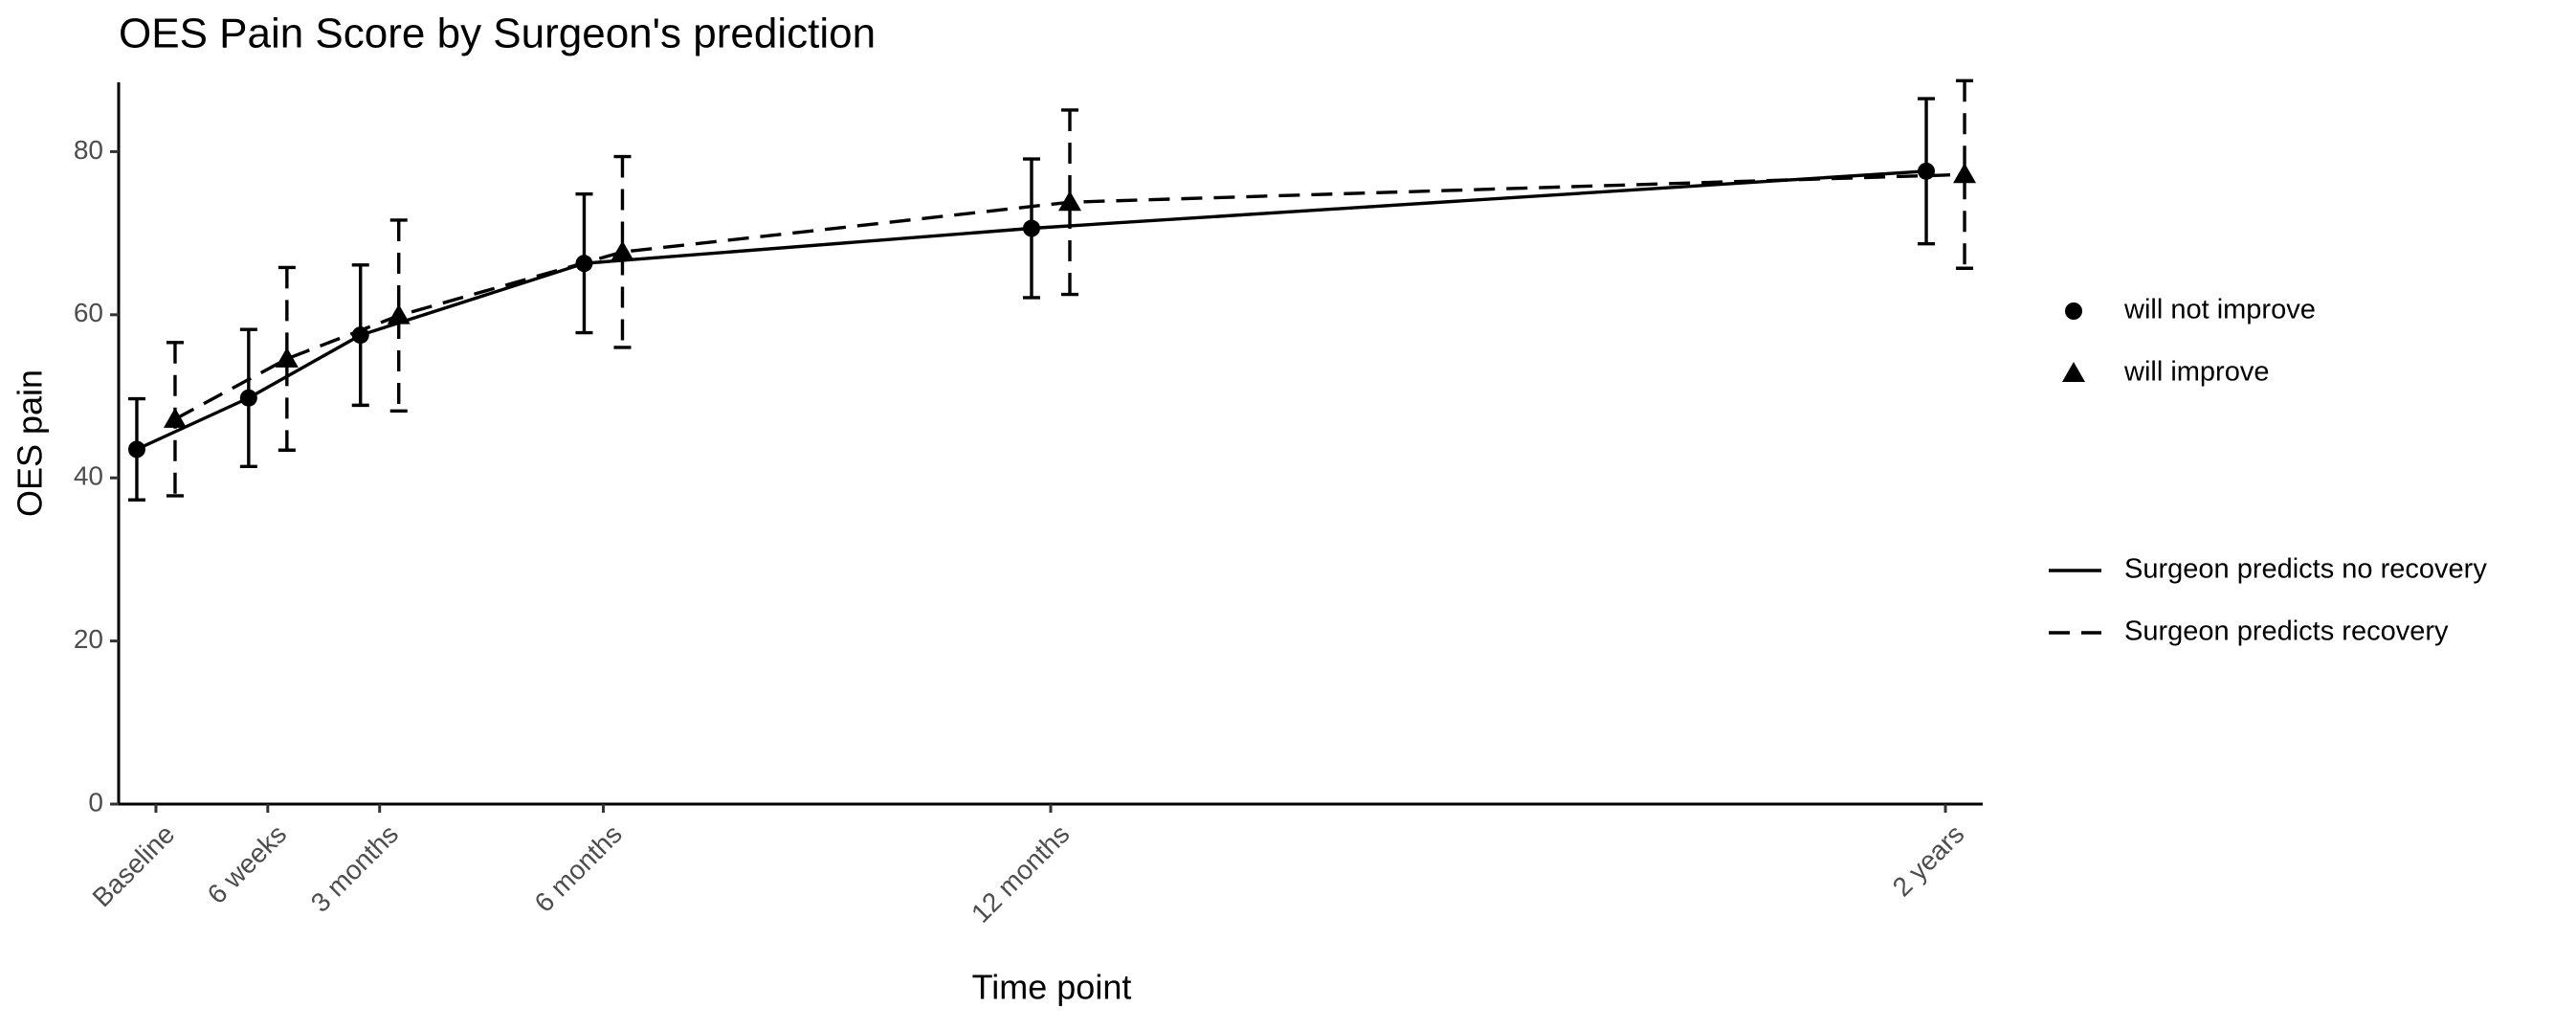 This screenshot has height=1030, width=2576. What do you see at coordinates (247, 865) in the screenshot?
I see `x-tick-label: 6 weeks` at bounding box center [247, 865].